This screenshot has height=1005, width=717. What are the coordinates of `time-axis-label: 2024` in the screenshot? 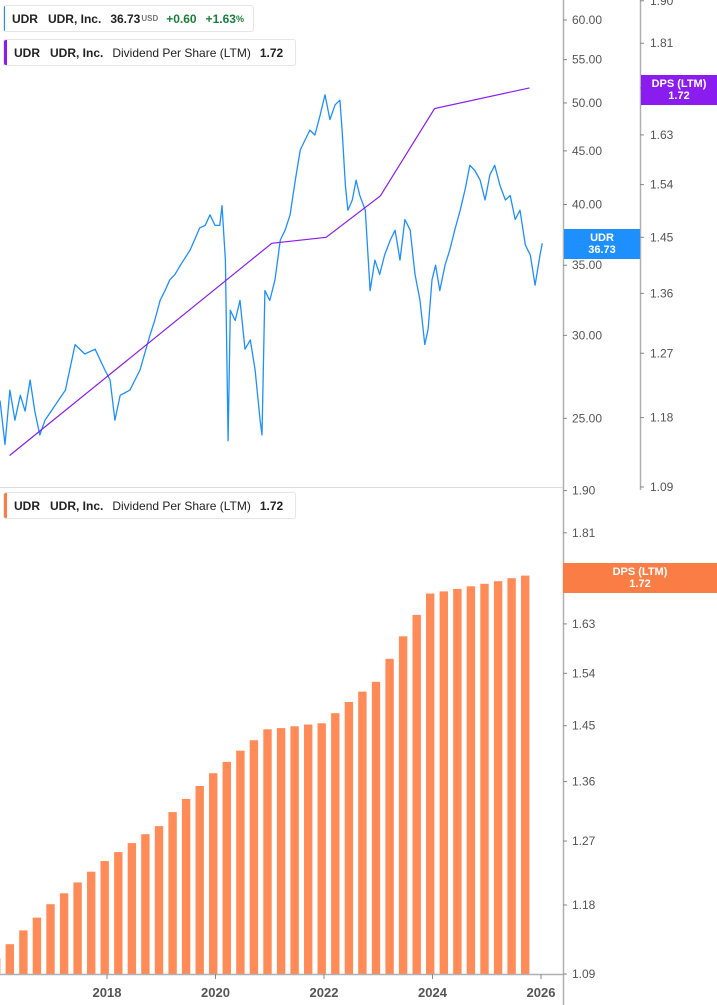 It's located at (433, 992).